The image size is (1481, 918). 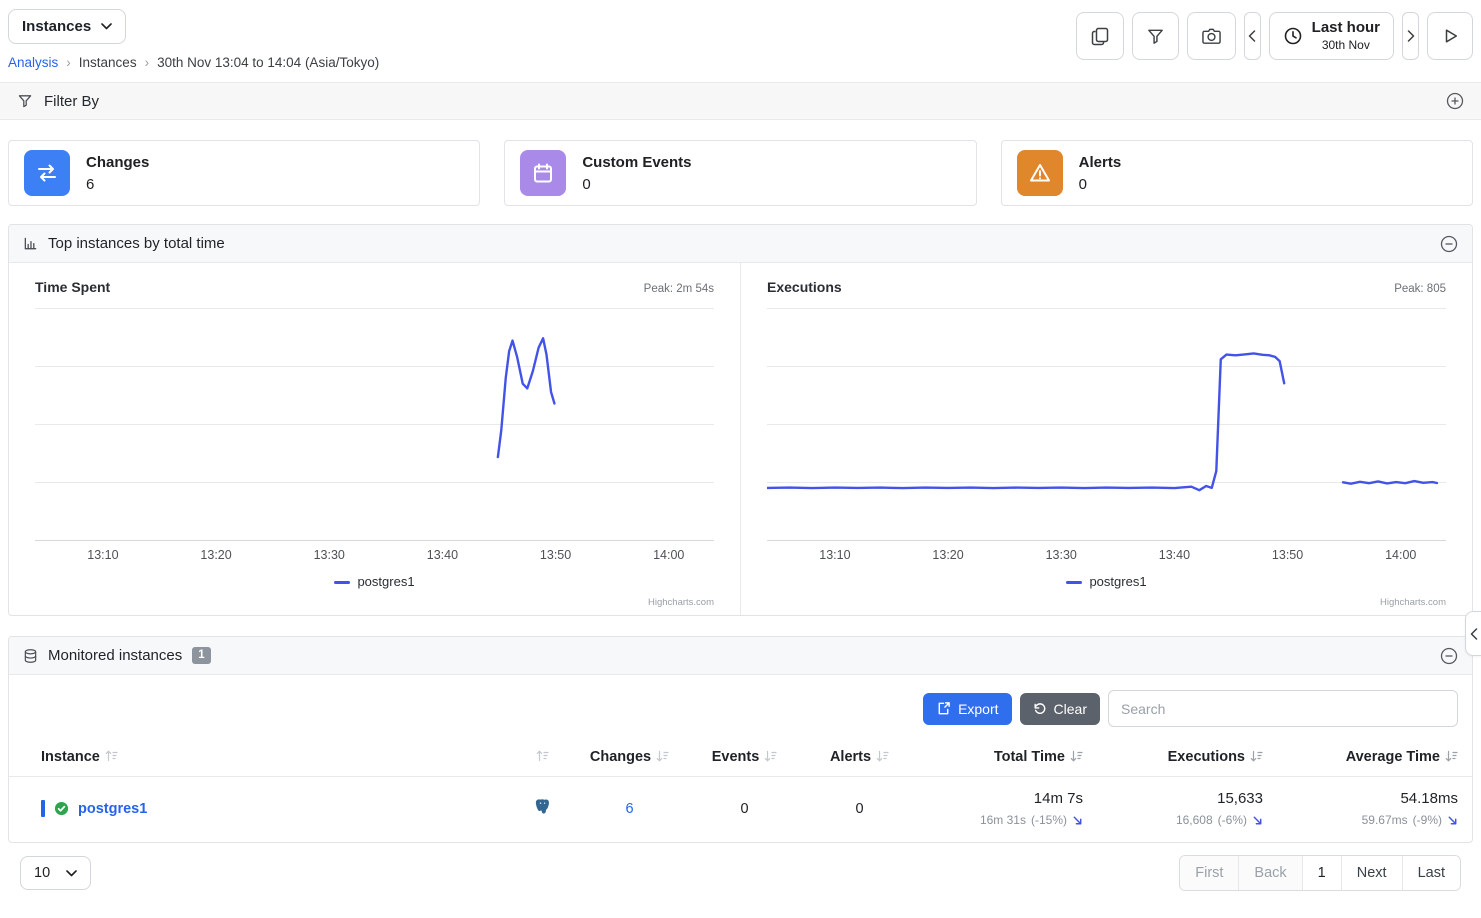 What do you see at coordinates (1059, 708) in the screenshot?
I see `clear-button: Clear` at bounding box center [1059, 708].